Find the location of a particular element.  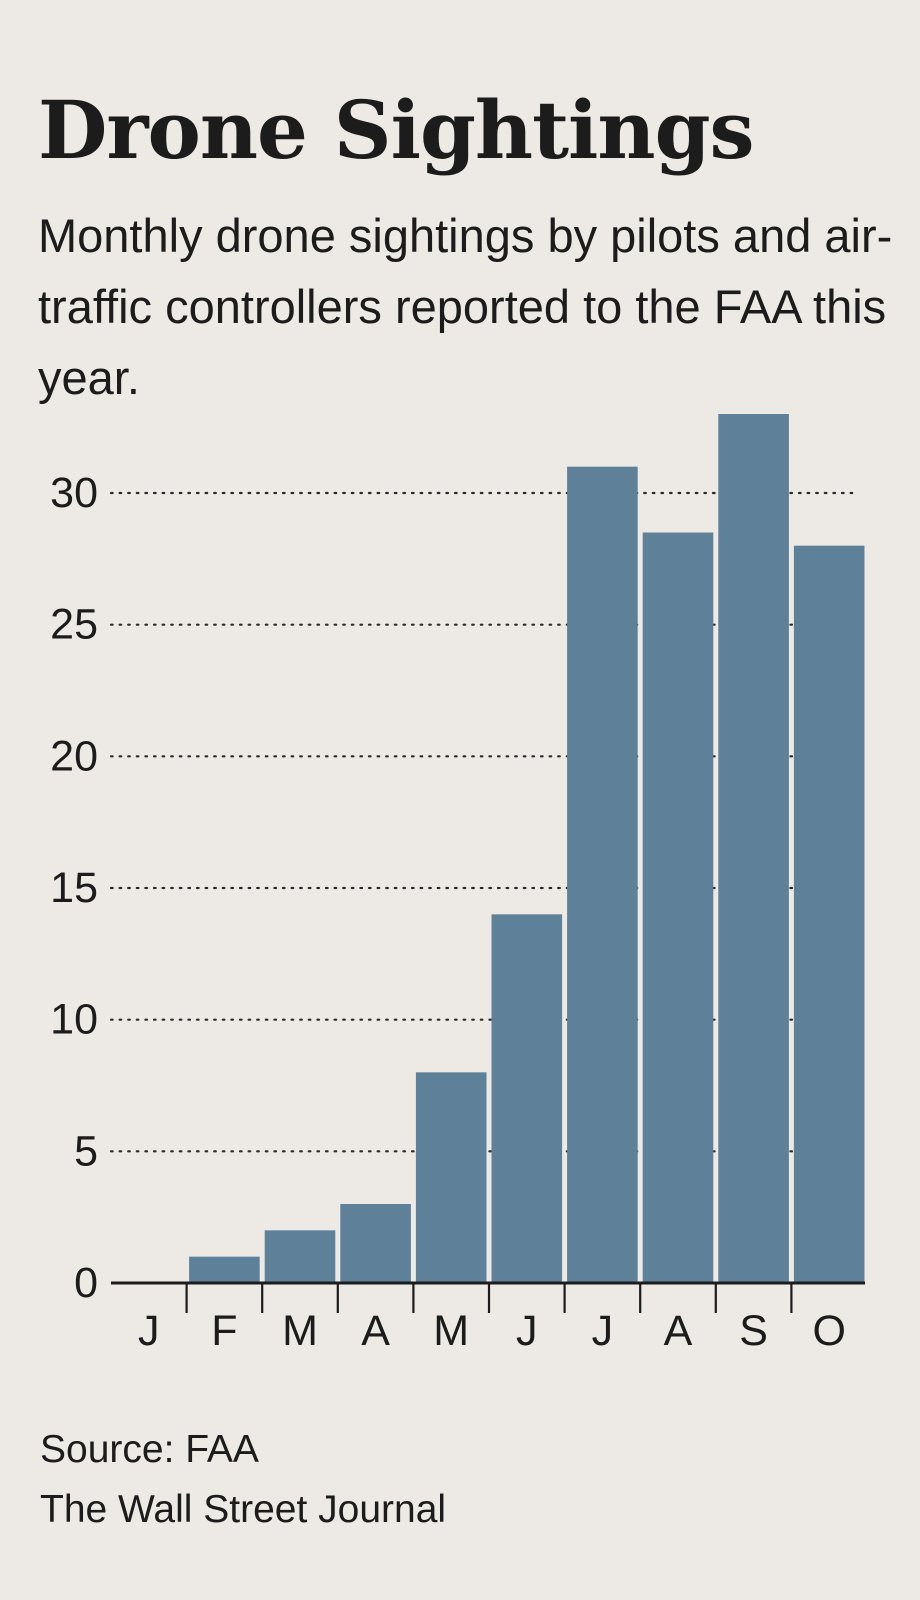

y-tick-label: 25 is located at coordinates (74, 625).